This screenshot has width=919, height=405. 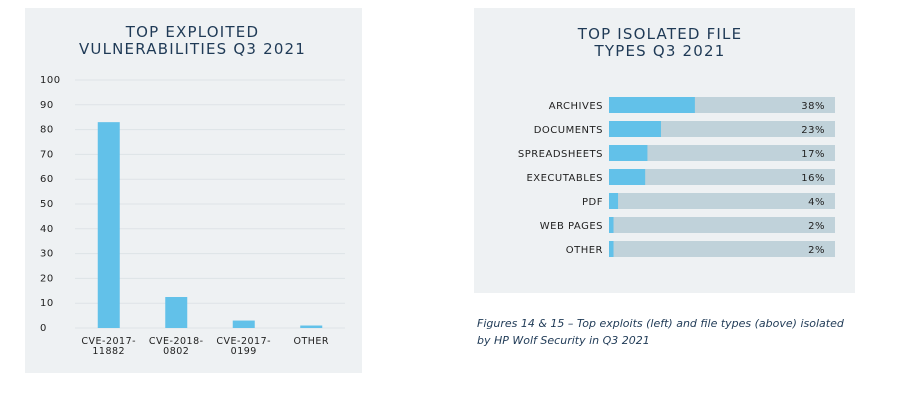 What do you see at coordinates (660, 42) in the screenshot?
I see `chart-title: TOP ISOLATED FILE TYPES Q3 2021` at bounding box center [660, 42].